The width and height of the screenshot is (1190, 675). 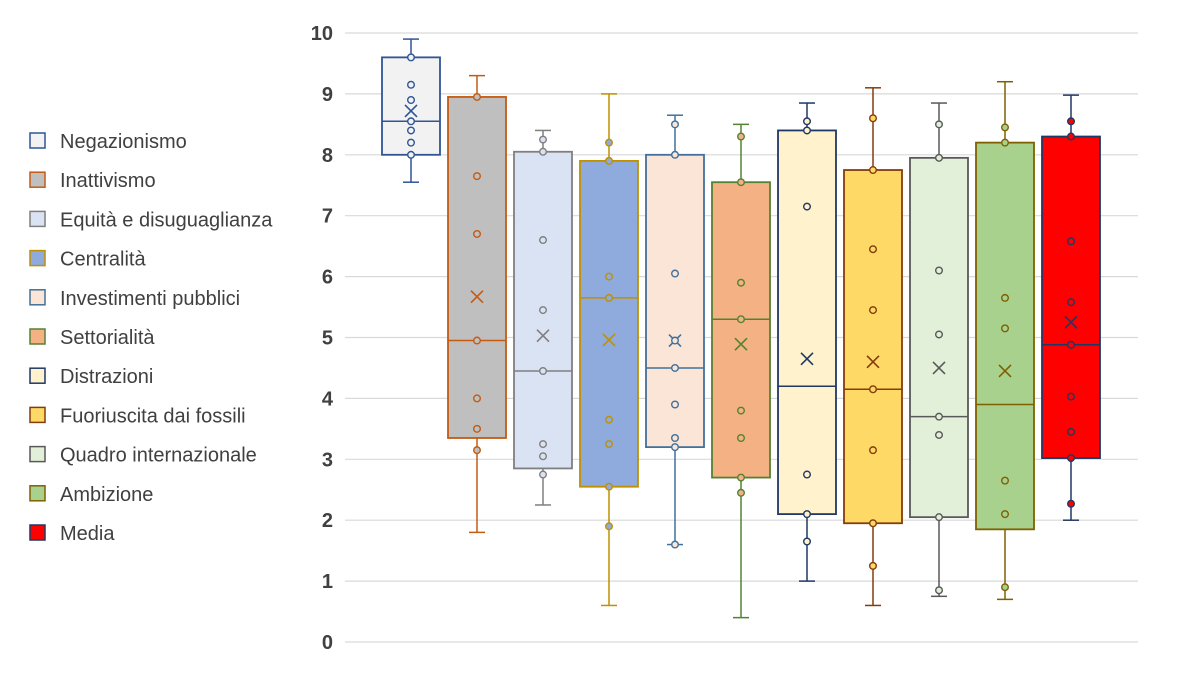 I want to click on legend-label: Fuoriuscita dai fossili, so click(x=153, y=416).